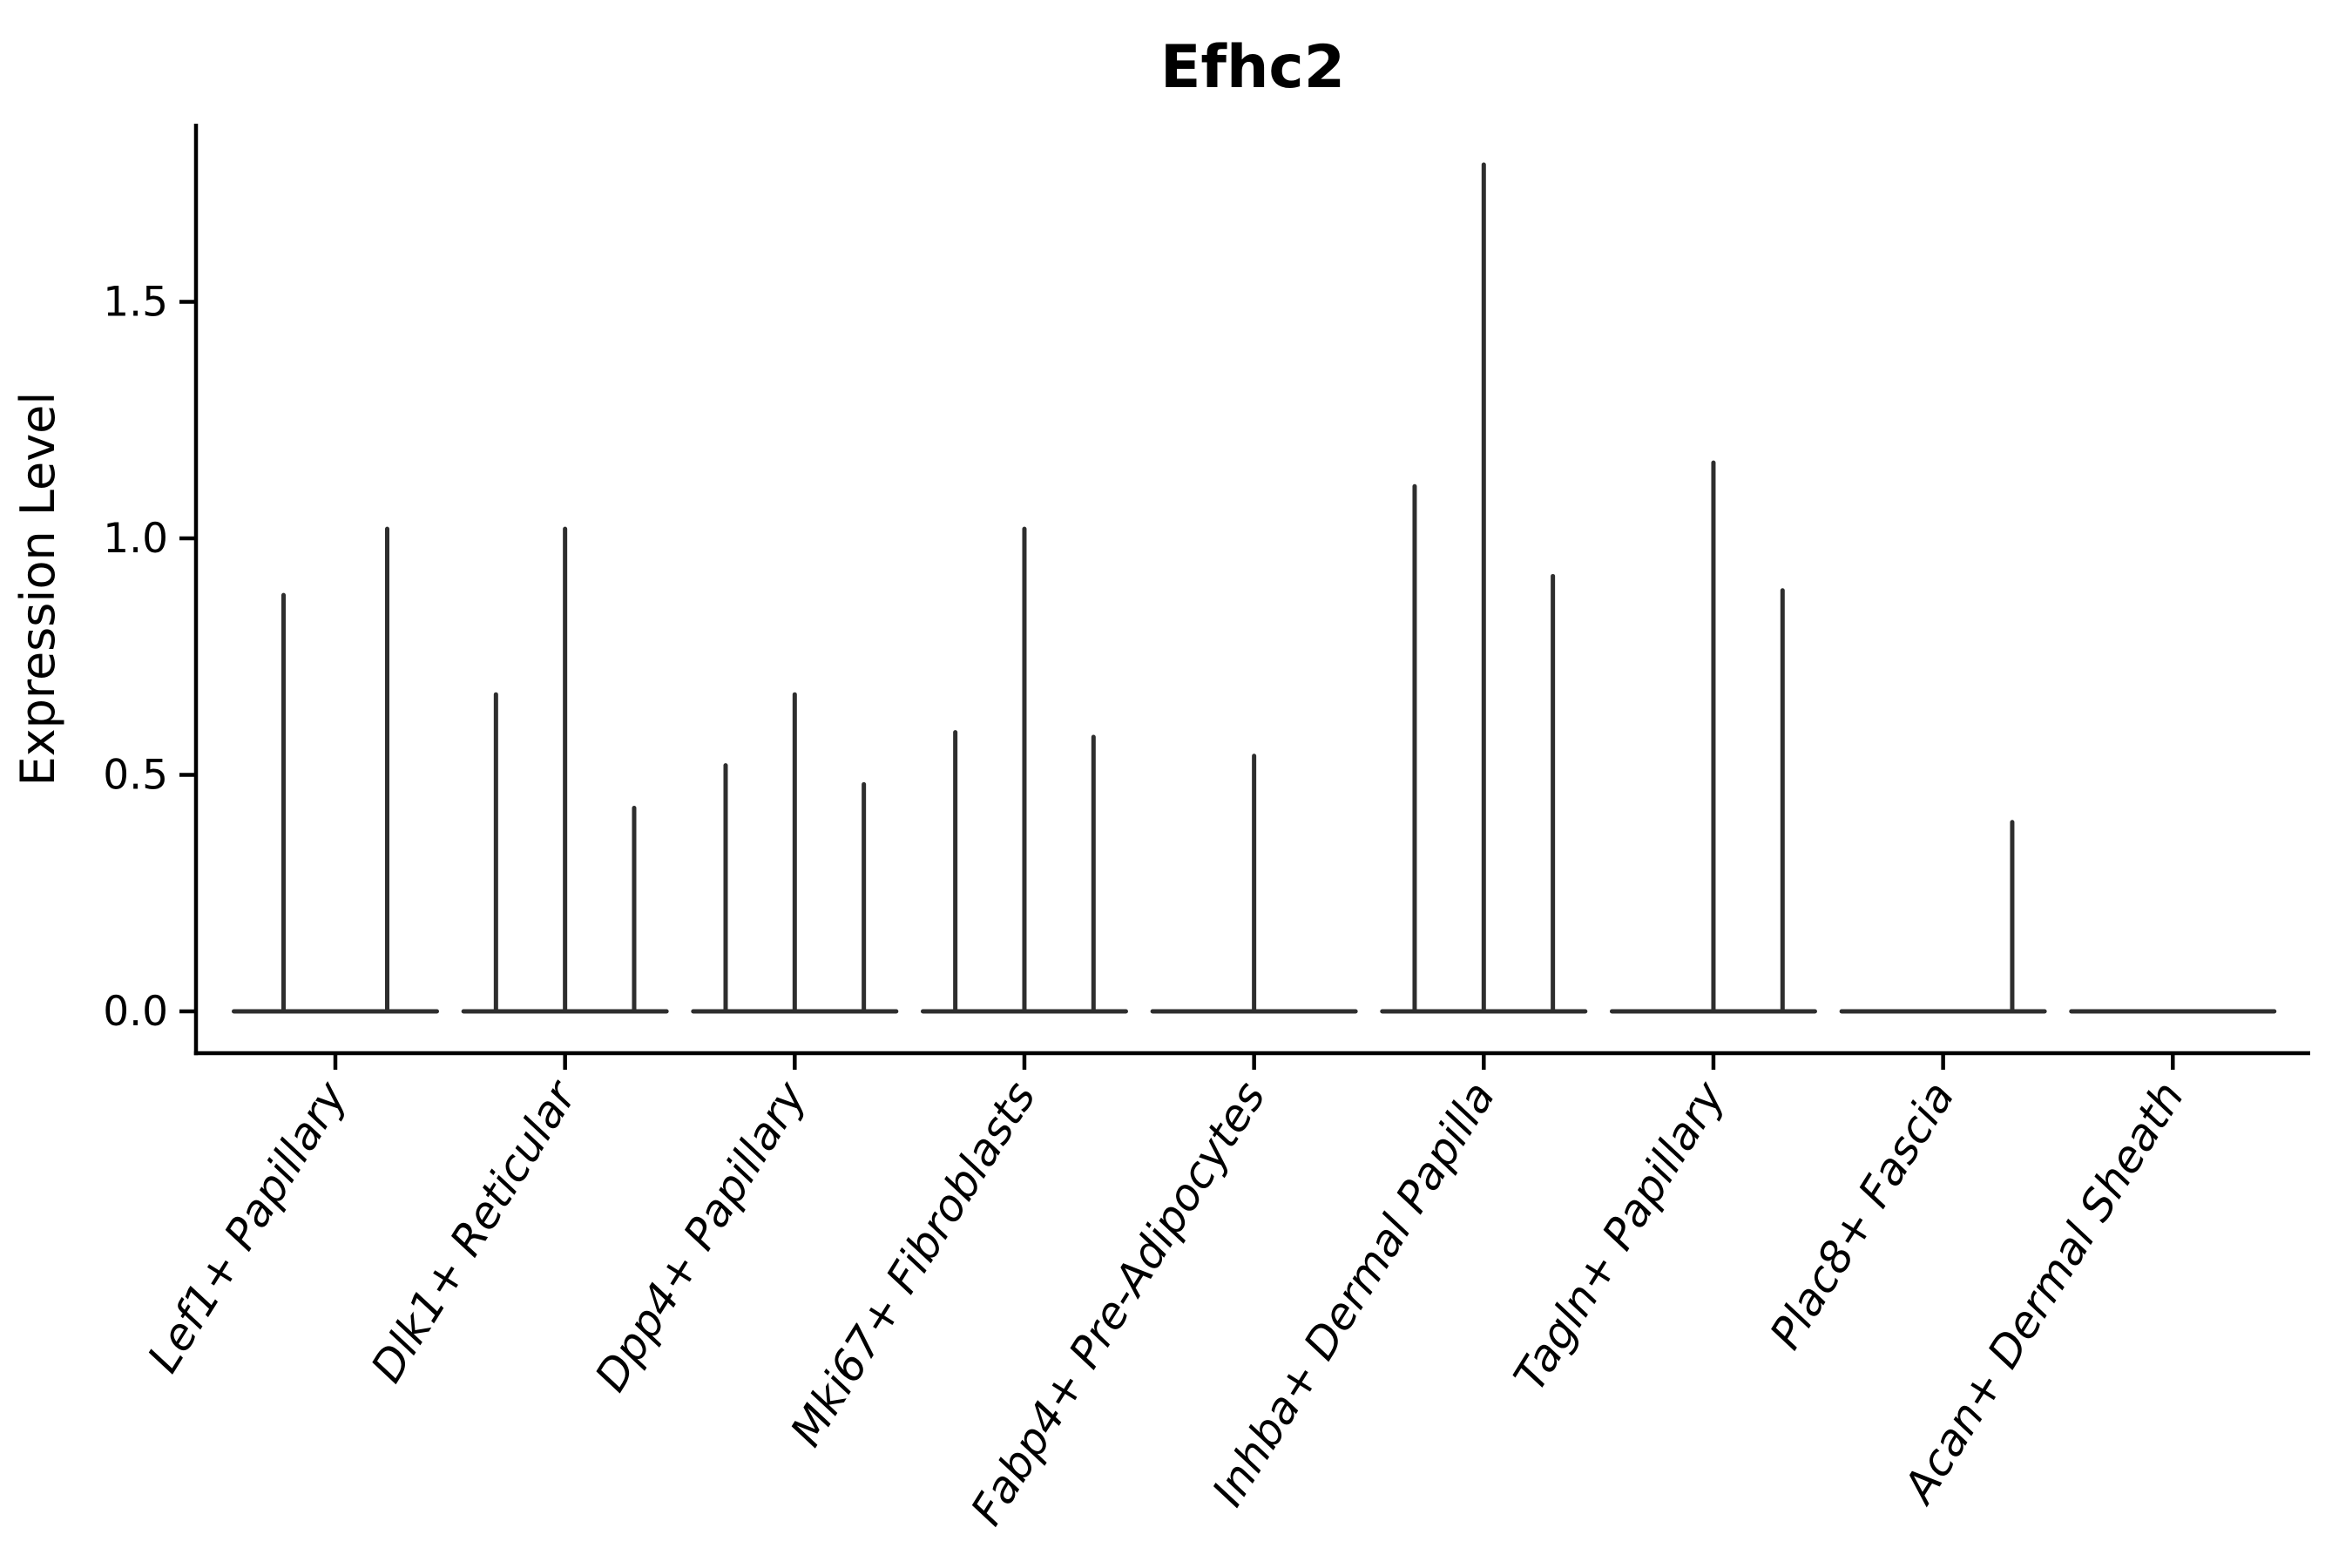  I want to click on x-tick-label: Dlk1+ Reticular, so click(475, 1231).